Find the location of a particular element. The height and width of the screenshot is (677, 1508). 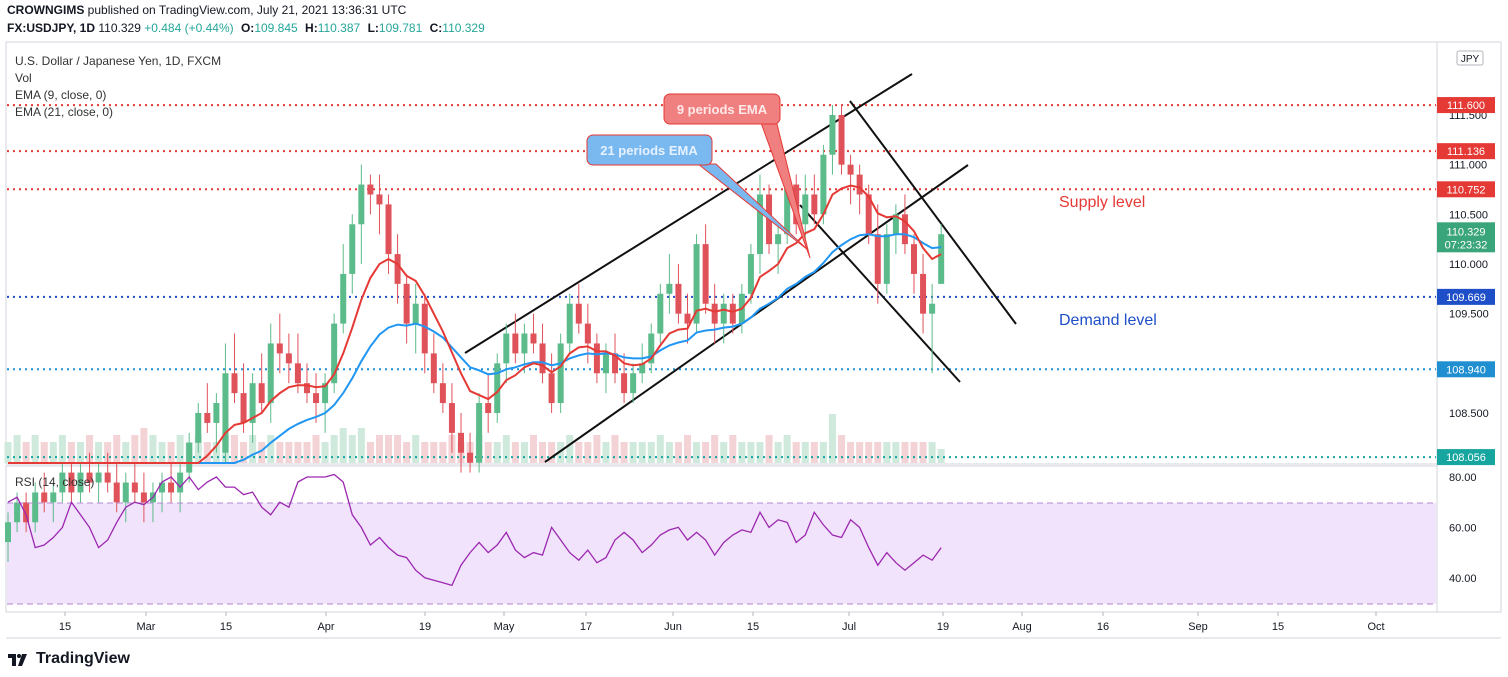

price-tick-label: 110.500 is located at coordinates (1468, 215).